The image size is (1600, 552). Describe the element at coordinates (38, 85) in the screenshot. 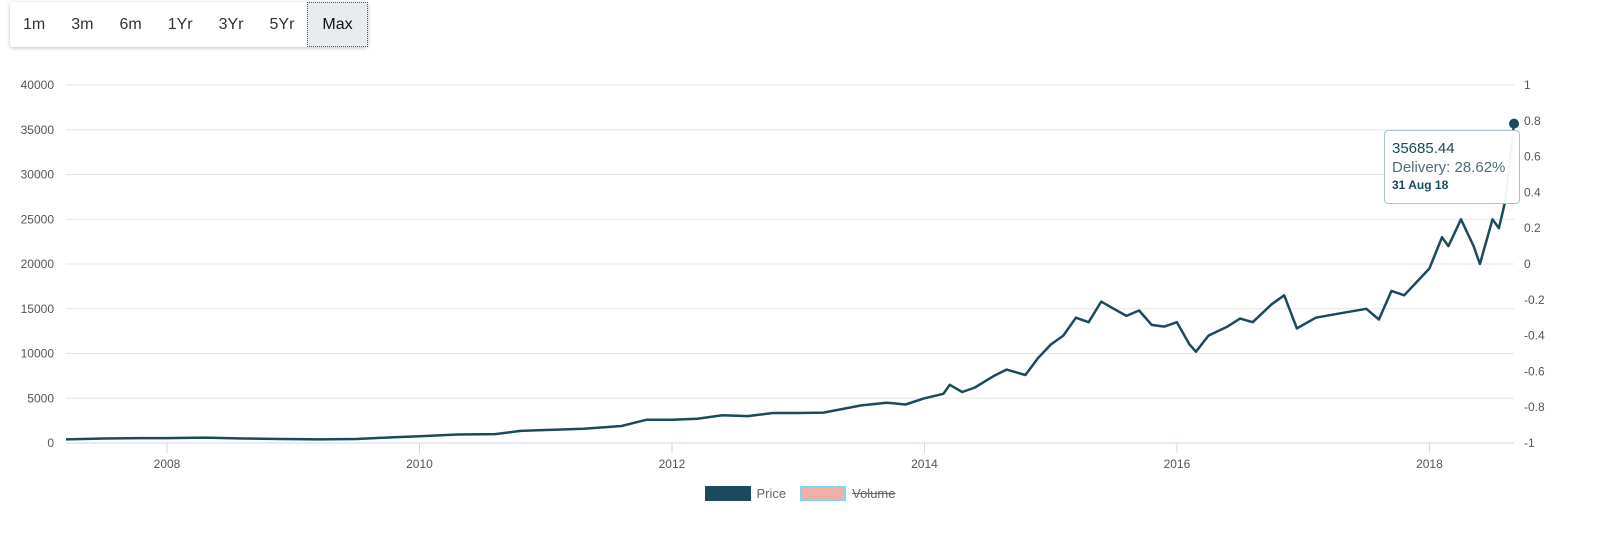

I see `y-tick-label: 40000` at that location.